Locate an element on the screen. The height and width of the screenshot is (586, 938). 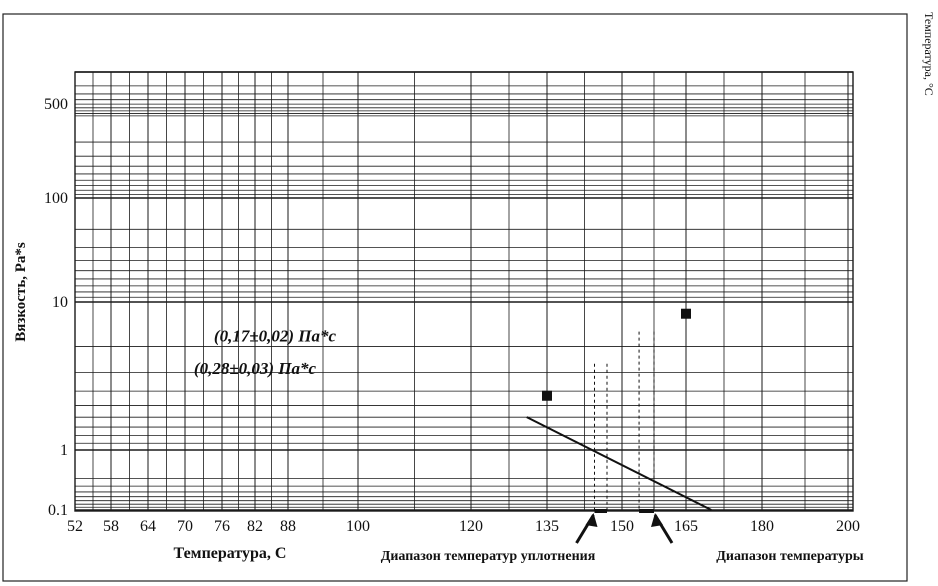
x-tick-label: 200 is located at coordinates (848, 526).